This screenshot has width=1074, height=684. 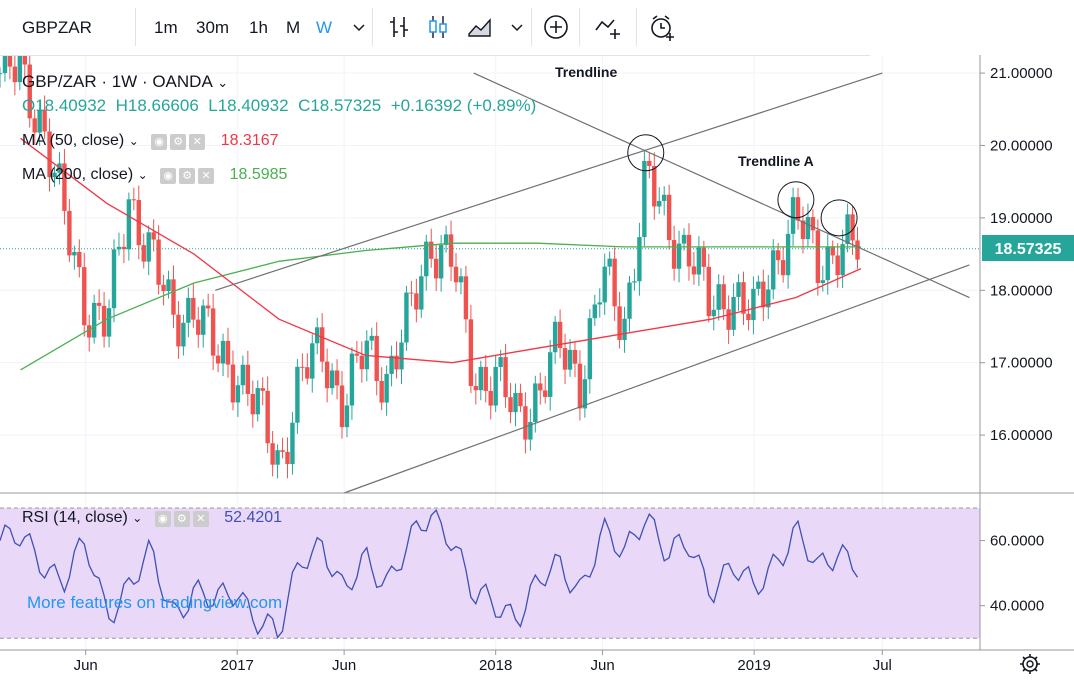 I want to click on legend-chevron-icon: ⌄, so click(x=223, y=82).